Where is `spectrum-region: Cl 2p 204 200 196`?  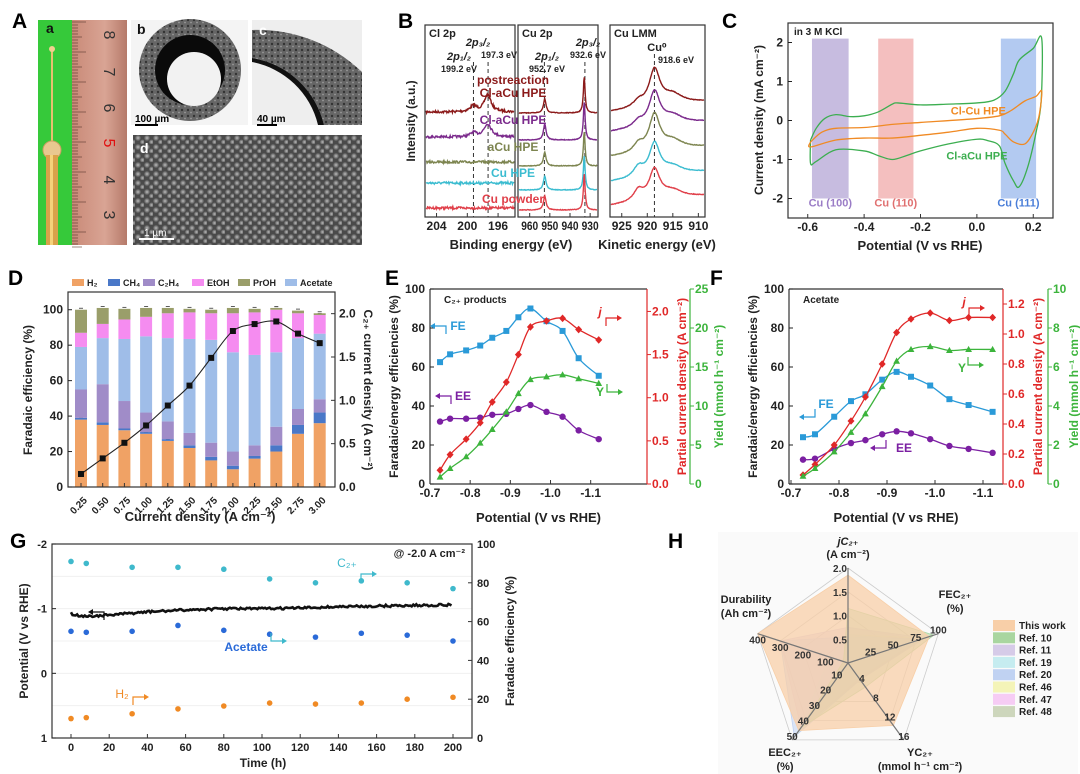
spectrum-region: Cl 2p 204 200 196 is located at coordinates (470, 128).